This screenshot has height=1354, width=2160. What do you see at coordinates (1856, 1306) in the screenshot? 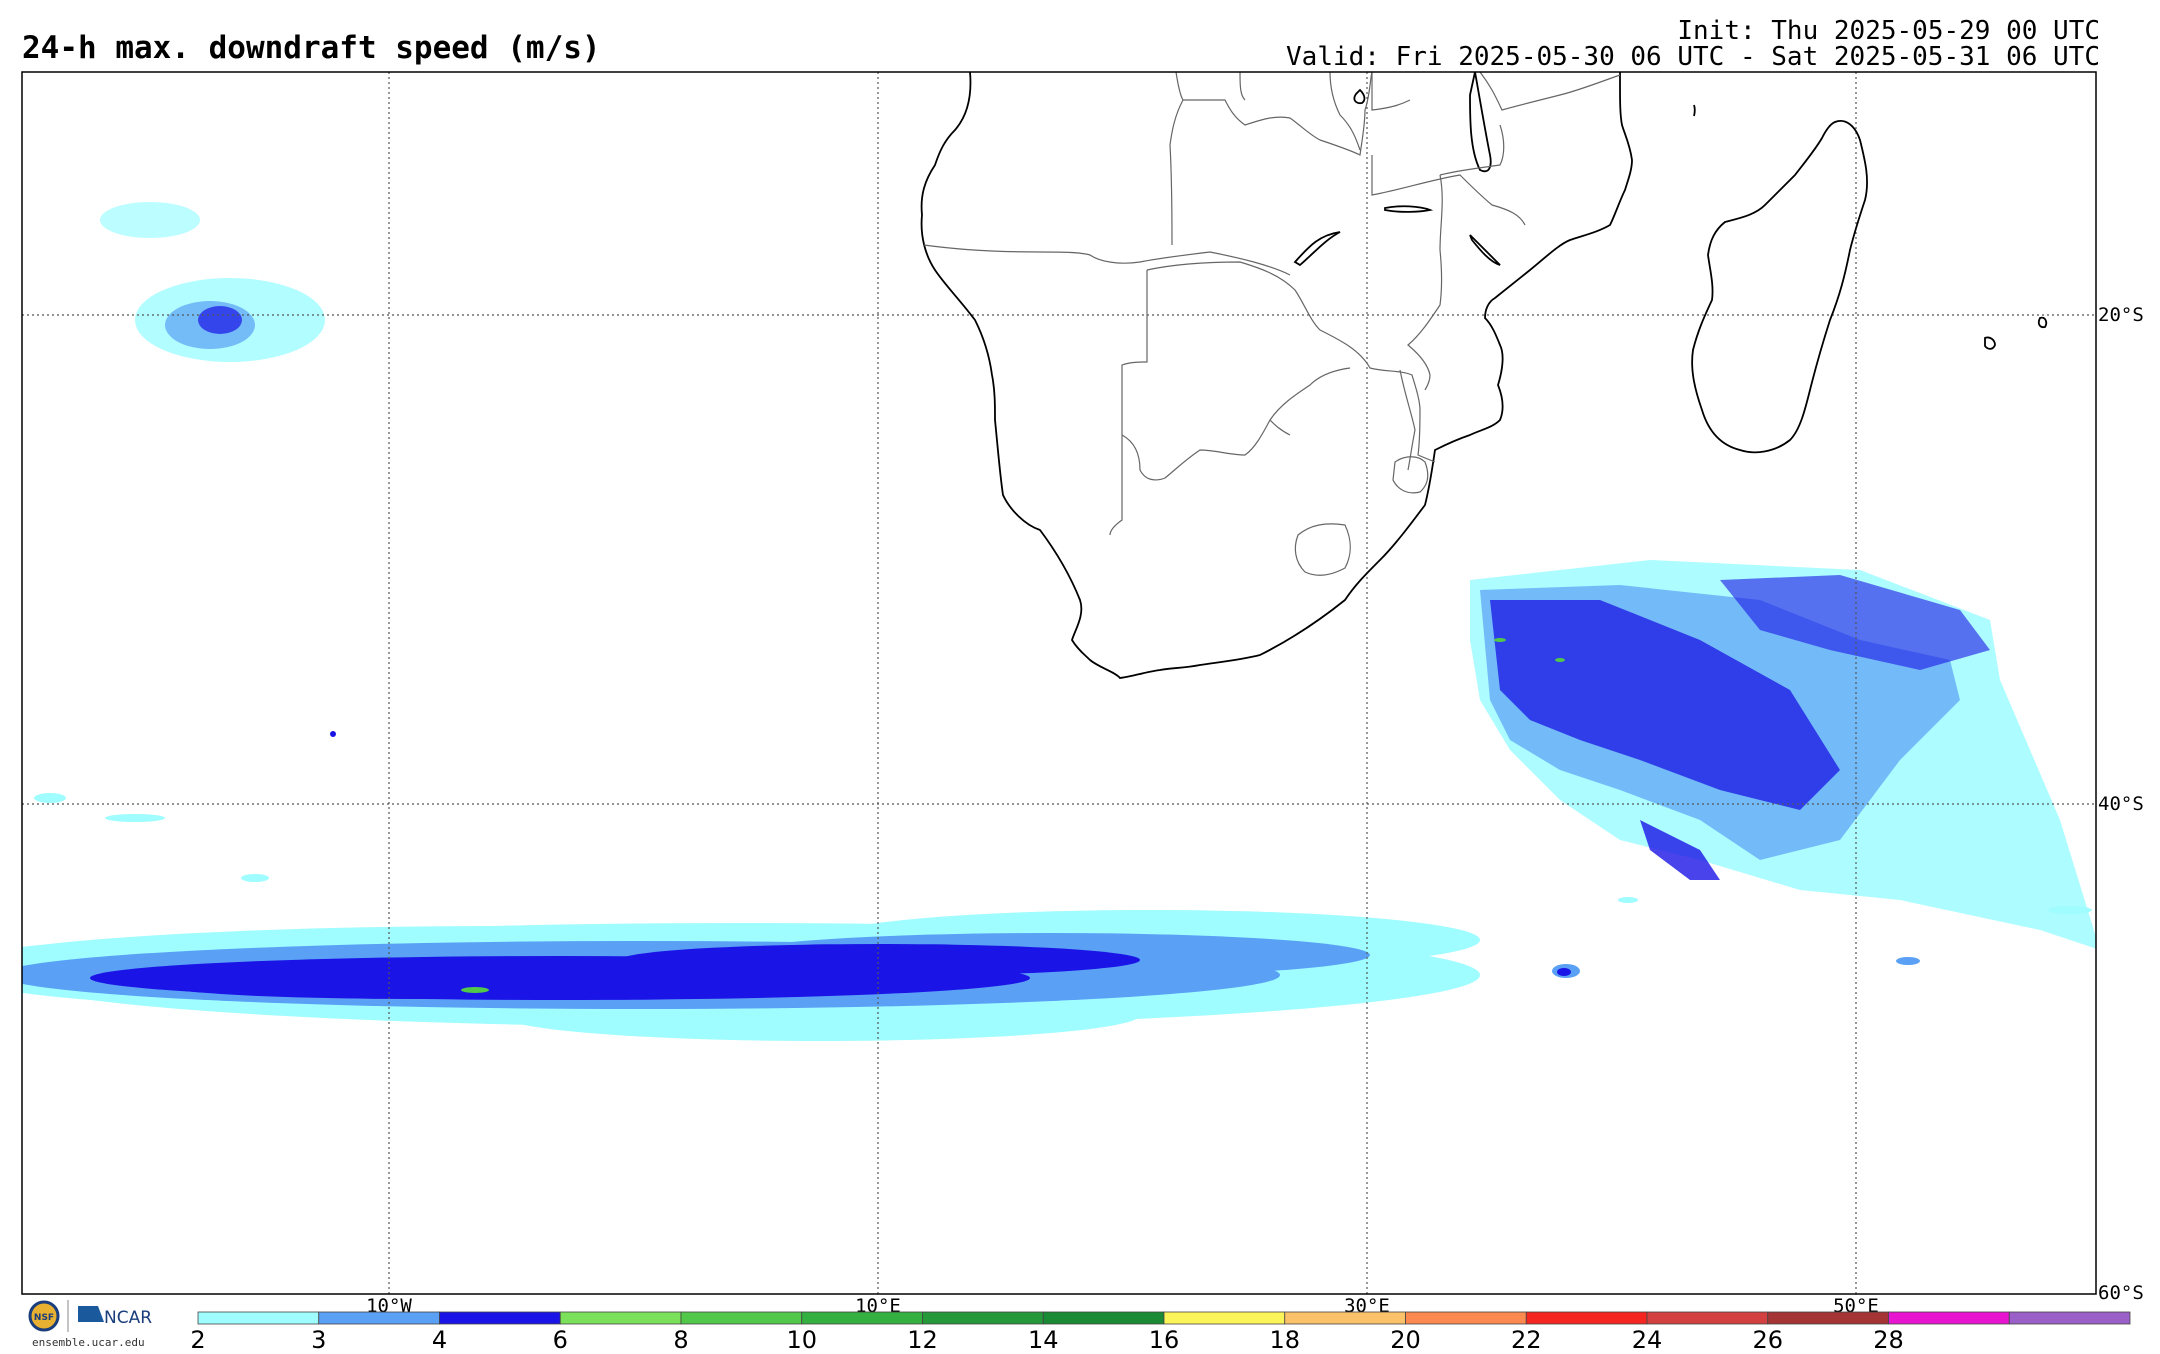
I see `lon-label-50e: 50°E` at bounding box center [1856, 1306].